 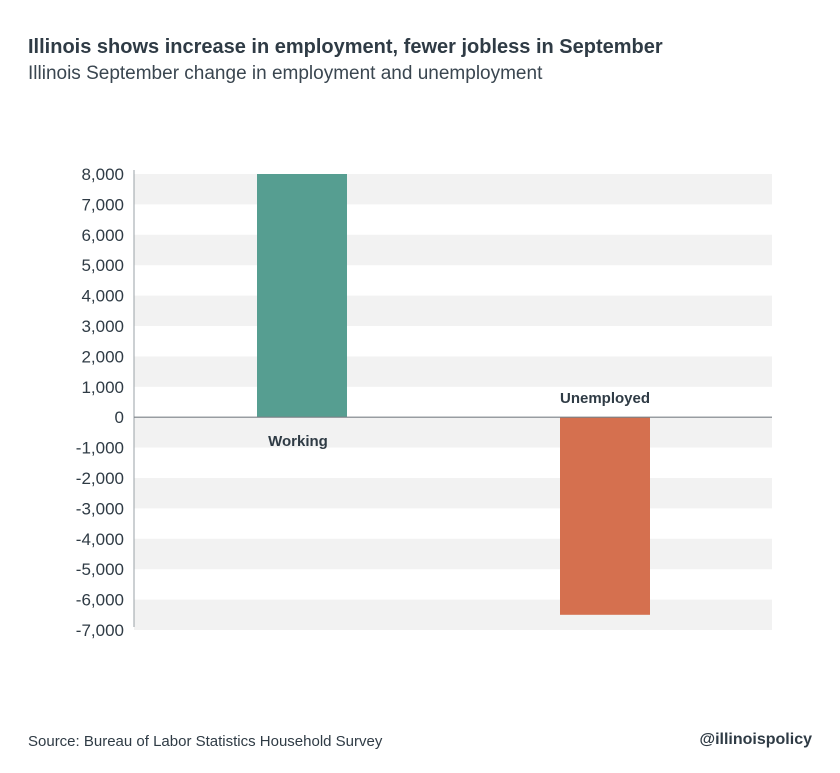 I want to click on y-tick-label: 8,000, so click(x=102, y=174).